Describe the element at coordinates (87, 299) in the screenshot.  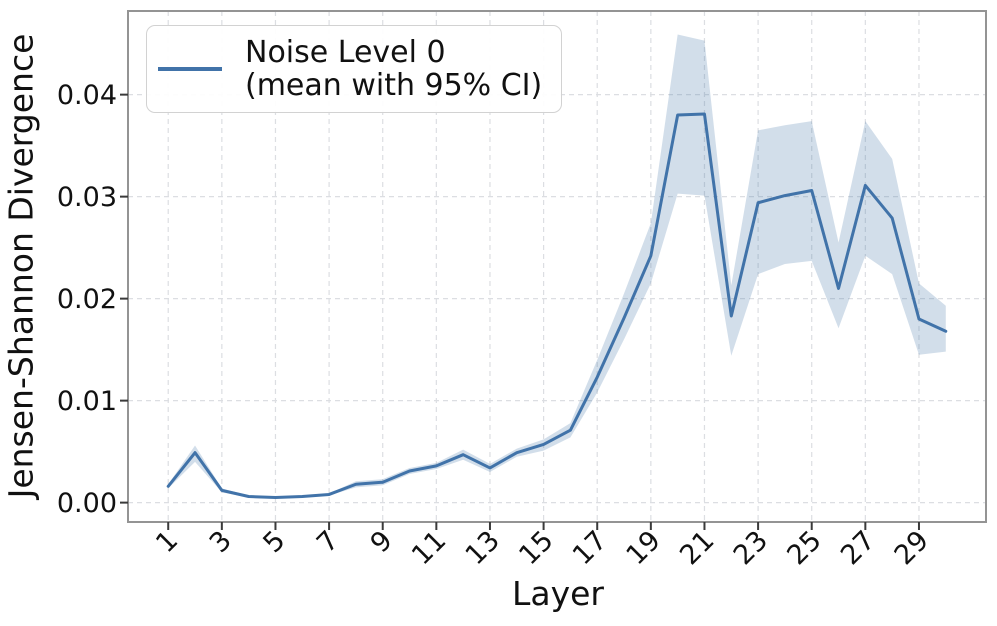
I see `y-tick-label: 0.02` at that location.